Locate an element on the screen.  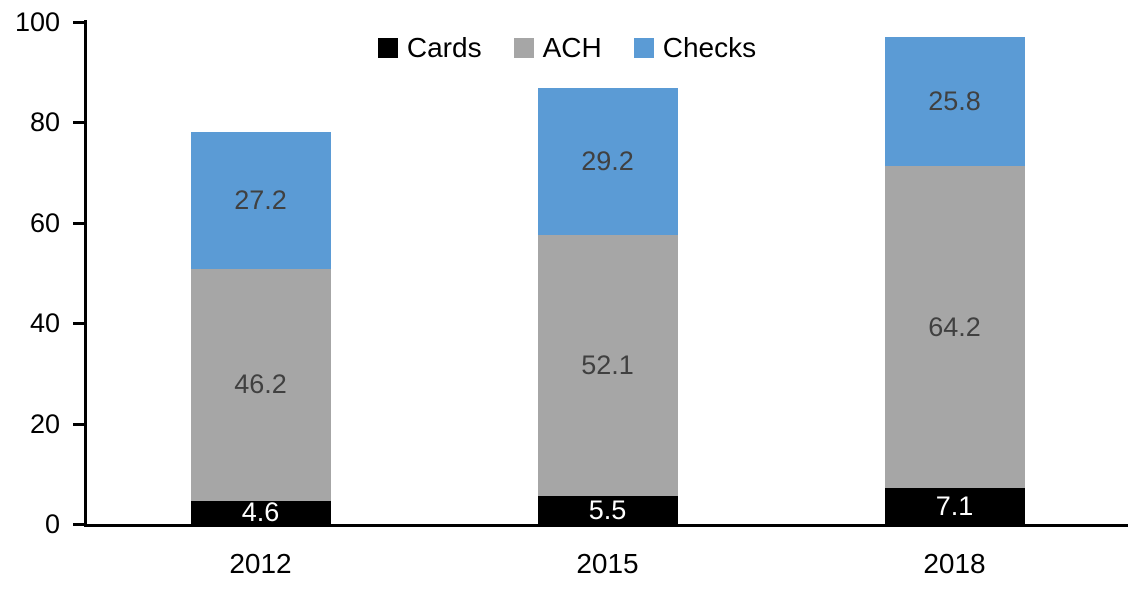
segment-value-label: 46.2 is located at coordinates (260, 384).